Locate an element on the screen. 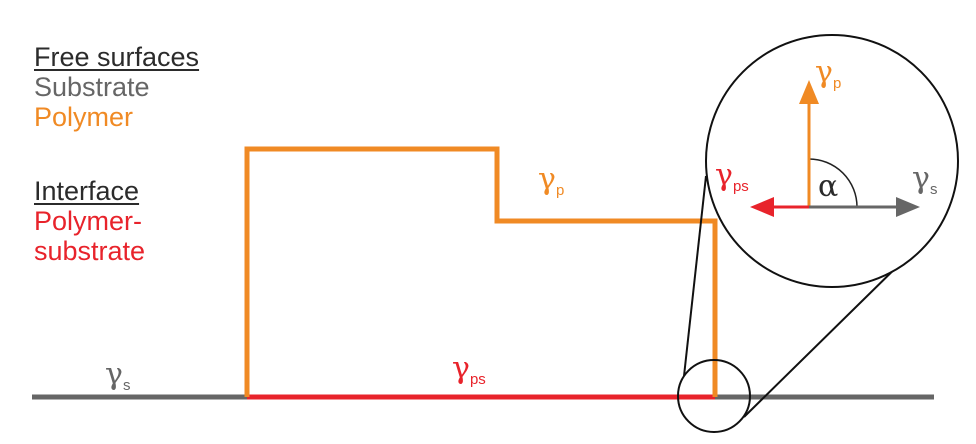  zoom-large-circle is located at coordinates (832, 161).